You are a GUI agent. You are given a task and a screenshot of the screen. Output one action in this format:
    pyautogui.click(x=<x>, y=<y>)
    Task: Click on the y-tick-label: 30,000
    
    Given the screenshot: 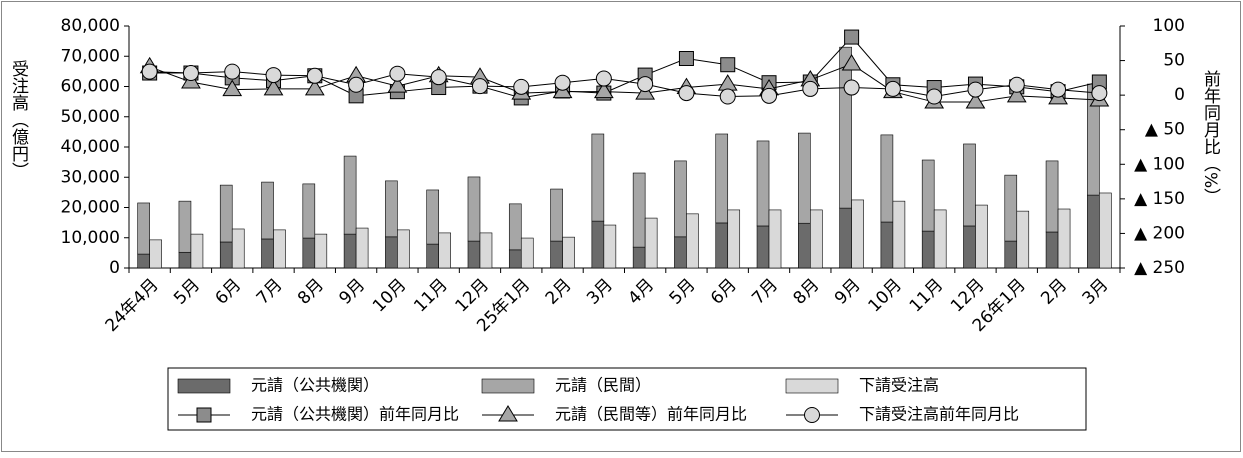 What is the action you would take?
    pyautogui.click(x=90, y=177)
    